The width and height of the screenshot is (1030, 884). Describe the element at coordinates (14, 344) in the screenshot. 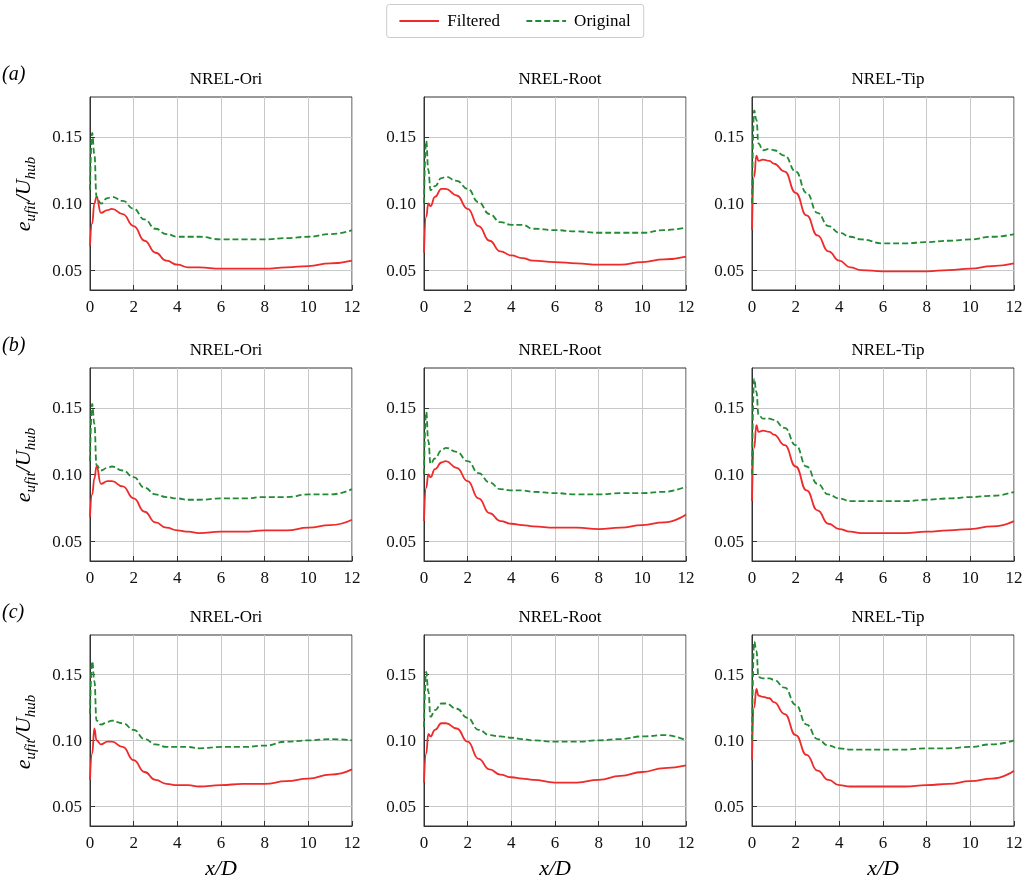

I see `text: (b)` at that location.